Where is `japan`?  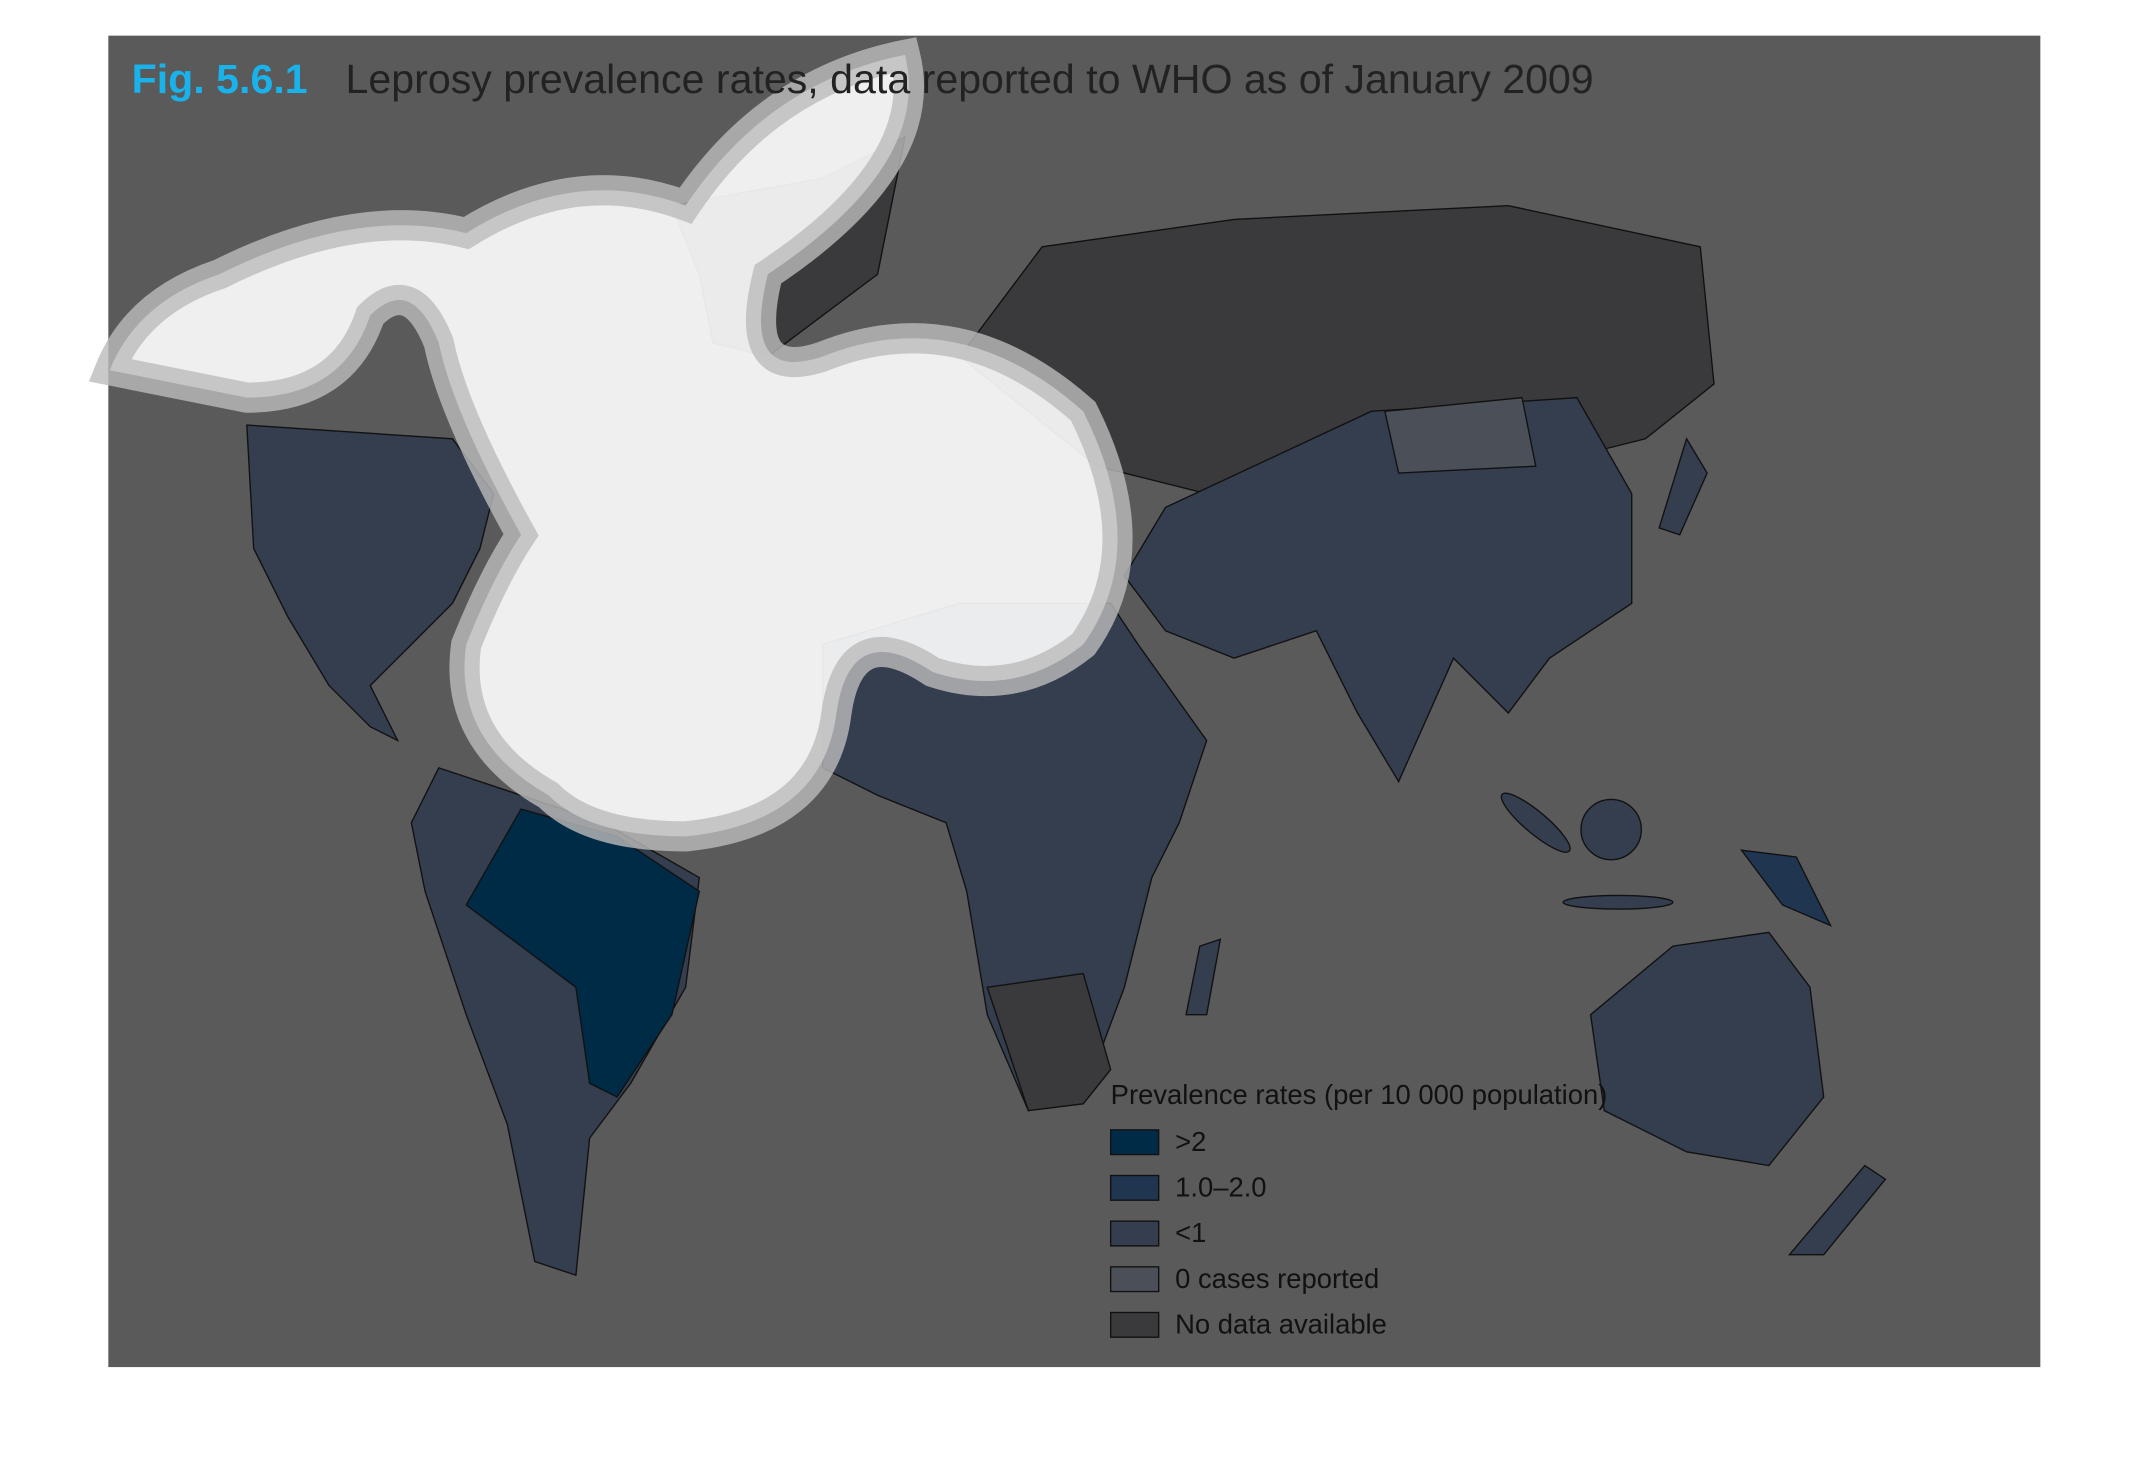
japan is located at coordinates (1683, 486).